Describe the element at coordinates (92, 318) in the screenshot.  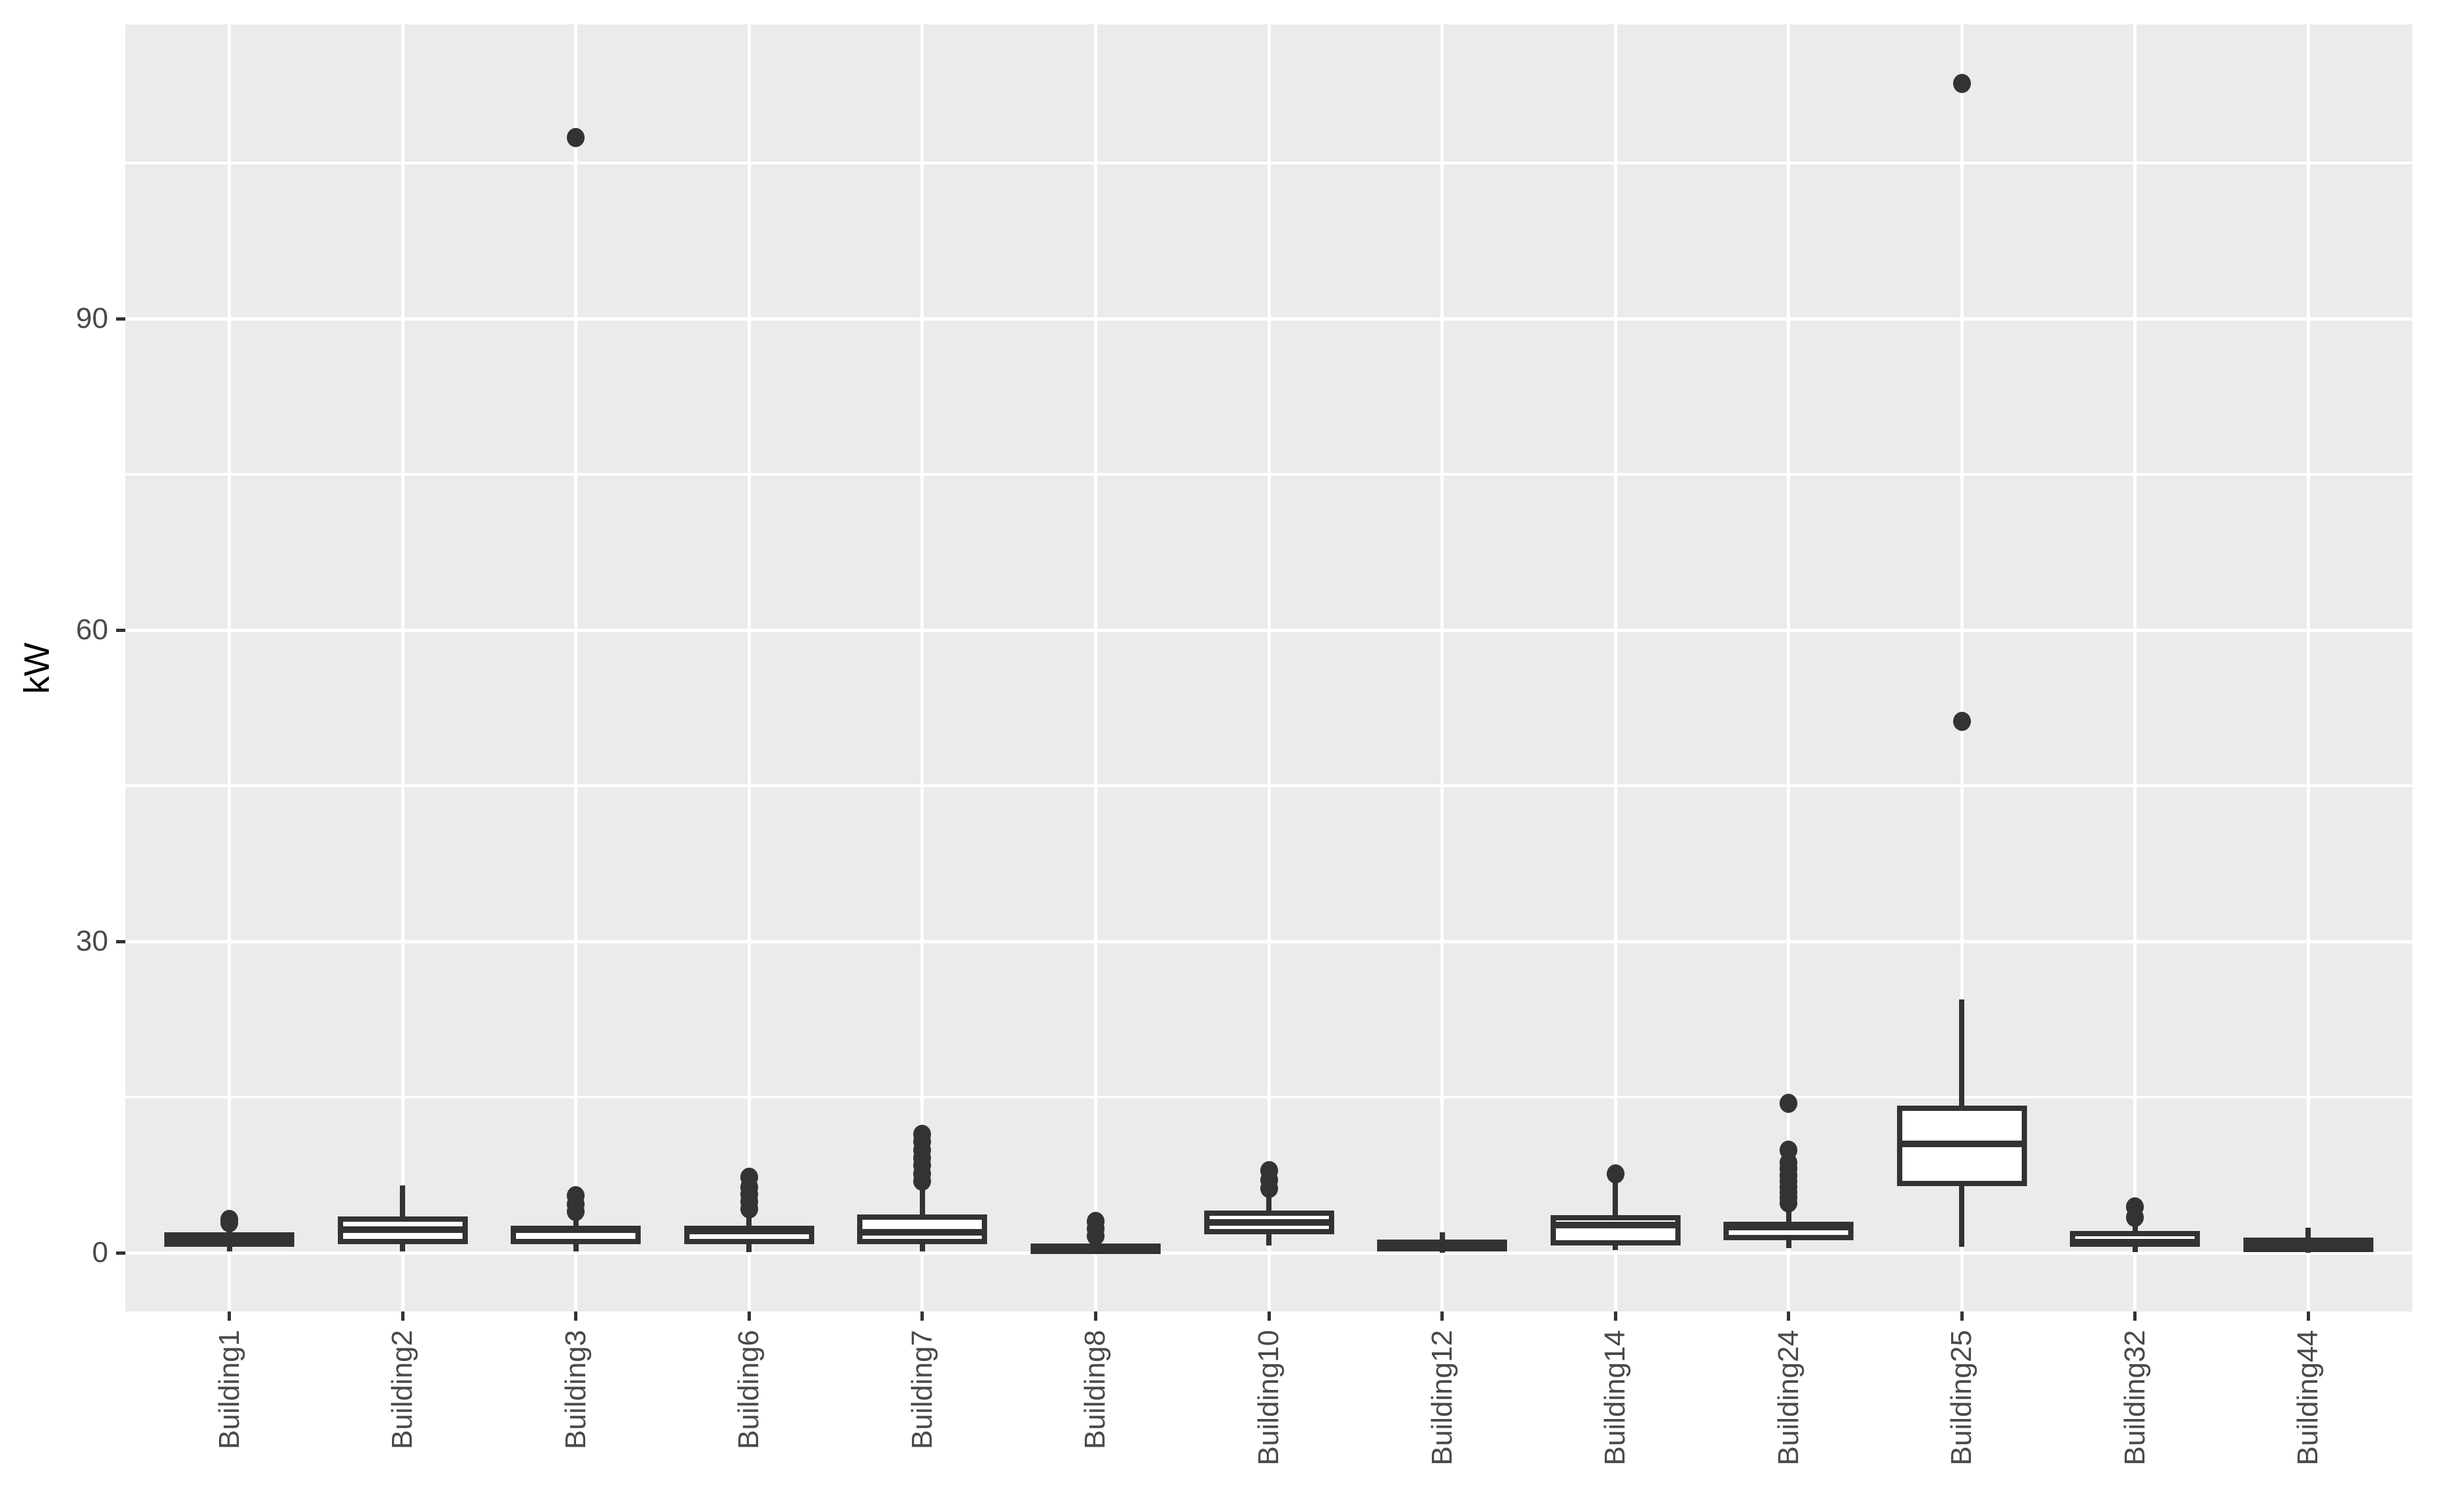
I see `y-tick-label: 90` at that location.